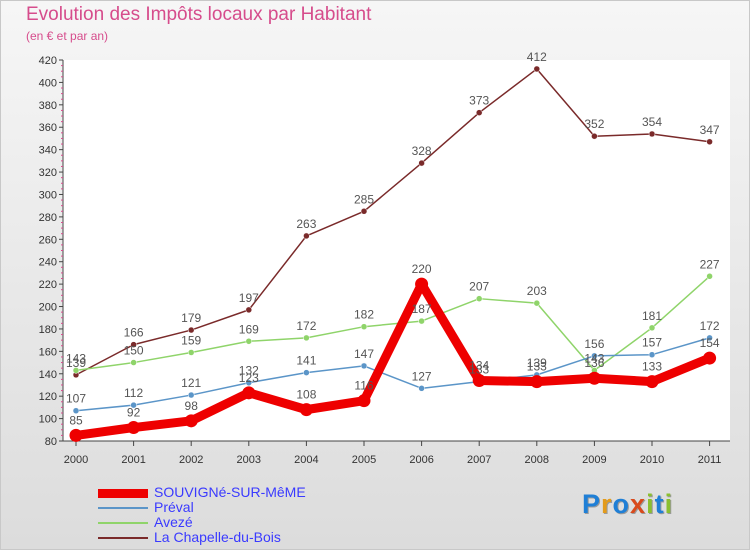 This screenshot has height=550, width=750. Describe the element at coordinates (659, 504) in the screenshot. I see `logo-letter: t` at that location.